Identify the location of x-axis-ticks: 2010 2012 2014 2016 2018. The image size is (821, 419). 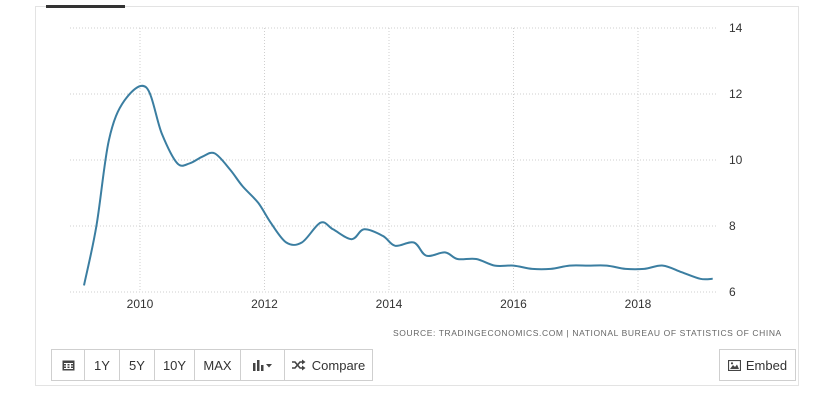
(389, 304).